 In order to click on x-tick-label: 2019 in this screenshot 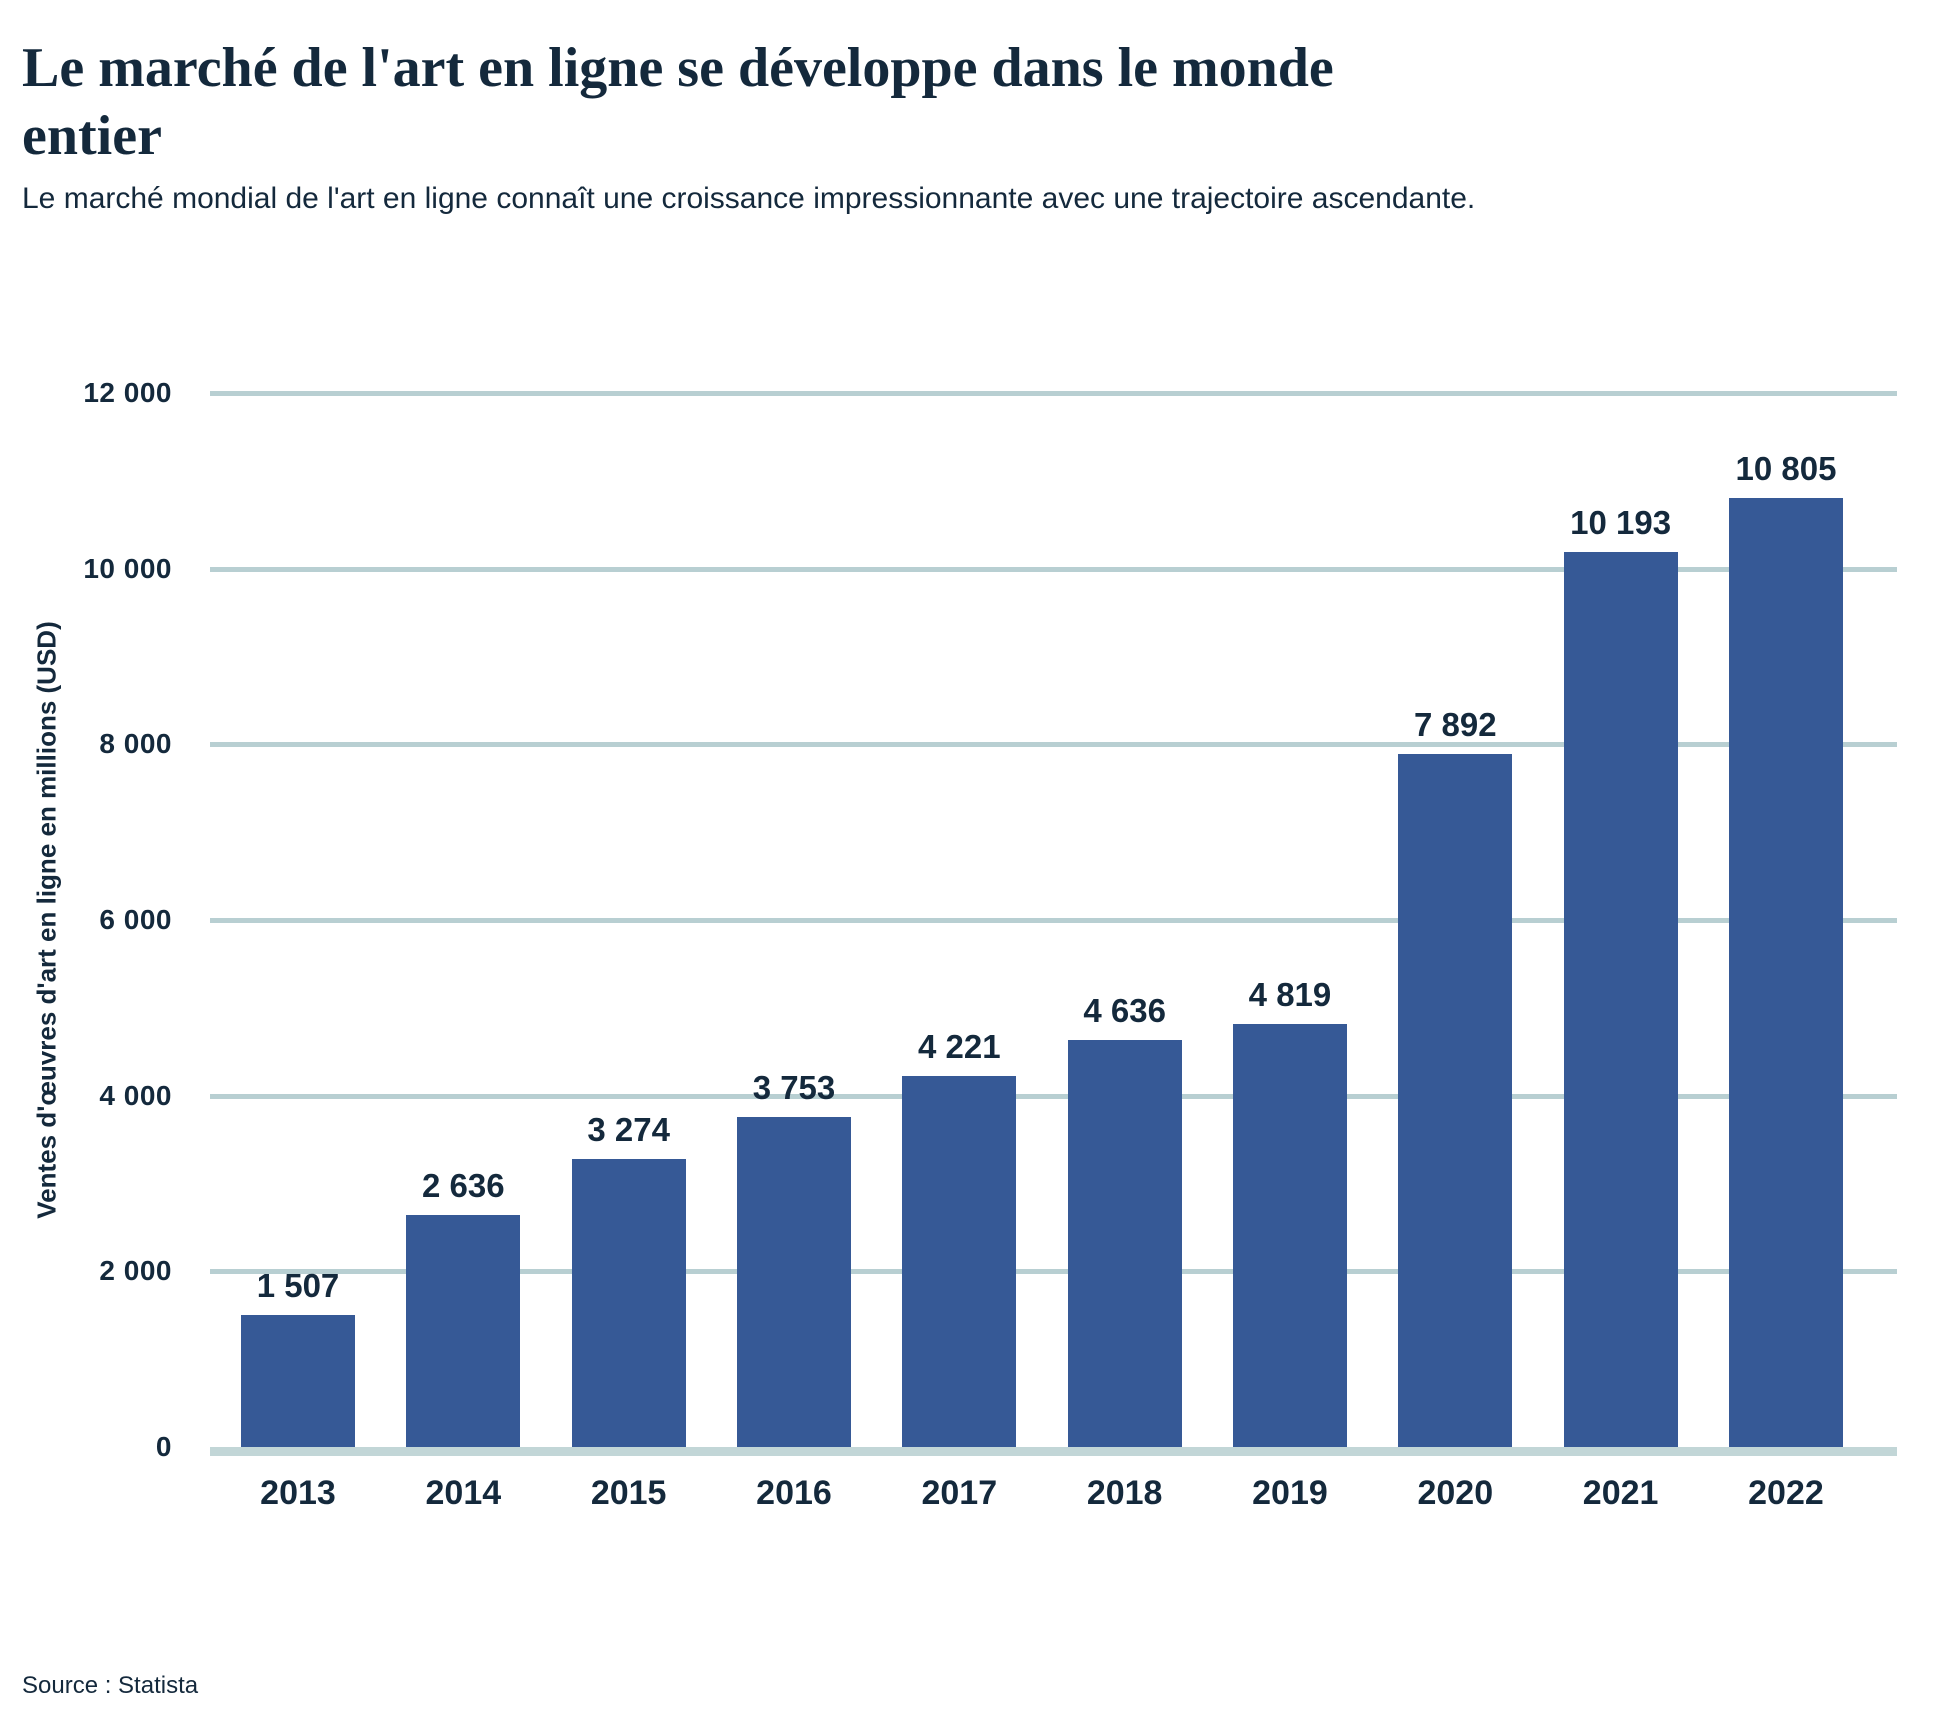, I will do `click(1290, 1493)`.